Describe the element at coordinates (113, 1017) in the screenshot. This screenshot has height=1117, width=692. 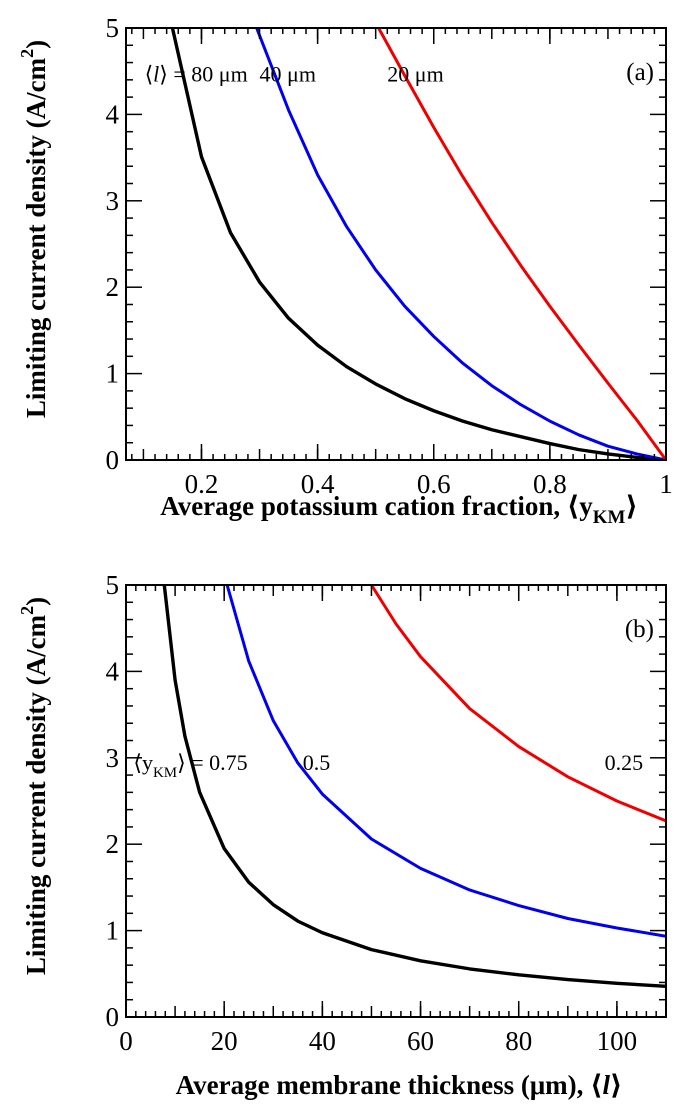
I see `chart-1-y-tick-label: 0` at that location.